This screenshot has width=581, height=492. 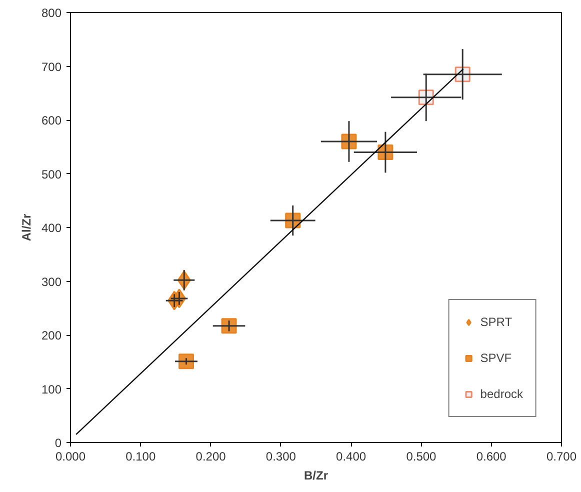 I want to click on x-tick-label: 0.400, so click(x=351, y=457).